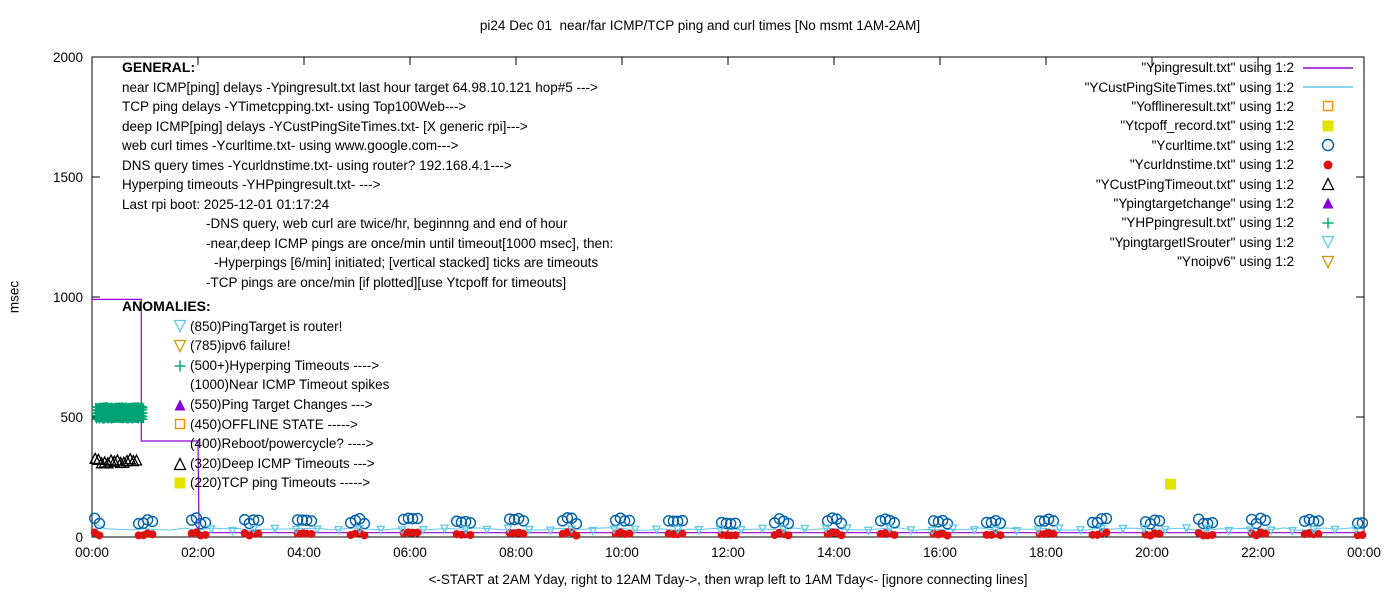  What do you see at coordinates (68, 297) in the screenshot?
I see `y-tick-label: 1000` at bounding box center [68, 297].